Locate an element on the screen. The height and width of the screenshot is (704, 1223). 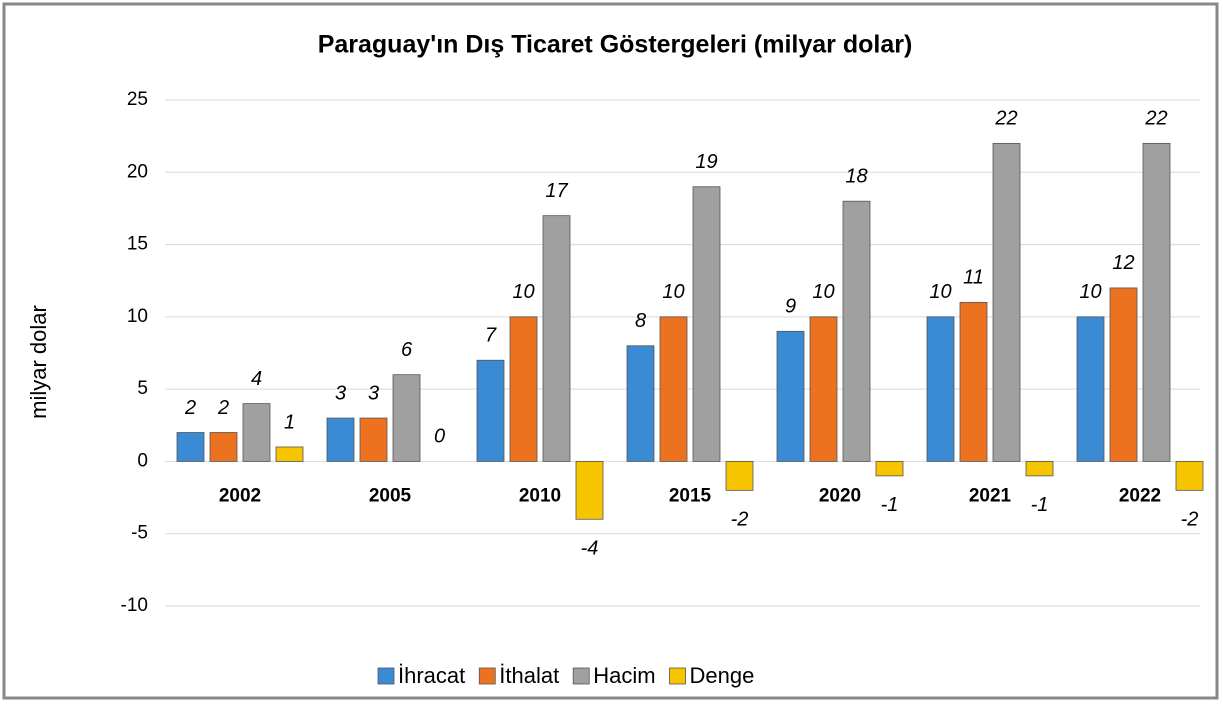
y-tick-label: 15 is located at coordinates (137, 244).